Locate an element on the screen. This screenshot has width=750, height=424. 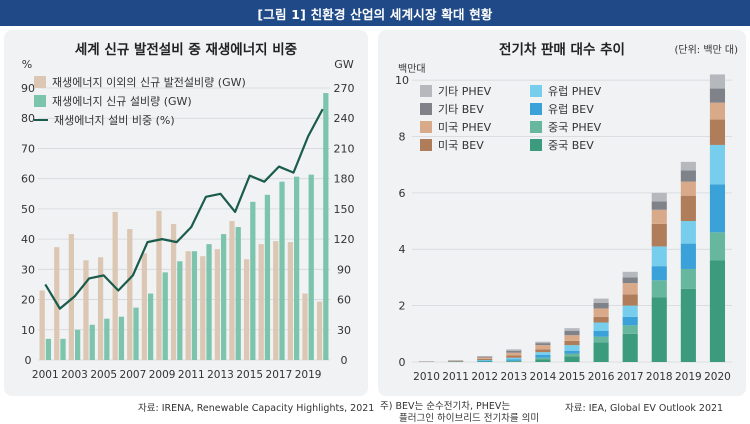
legend-swatch-us-phev is located at coordinates (426, 127).